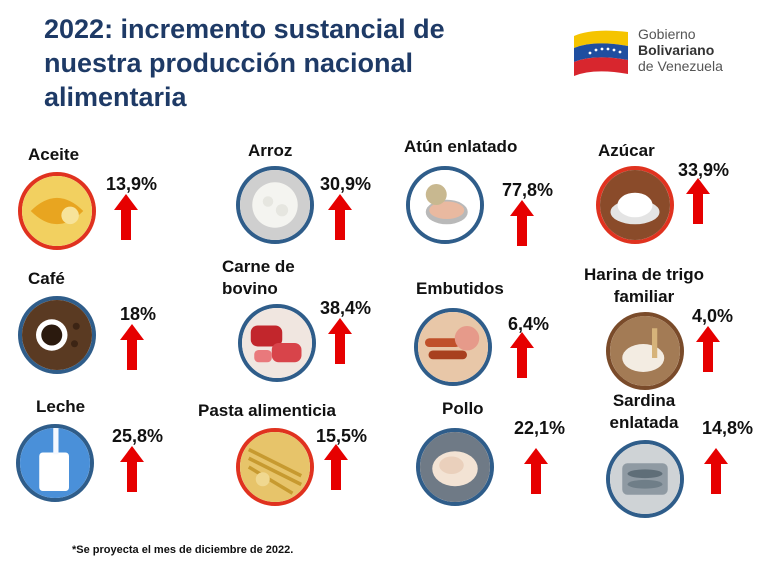  Describe the element at coordinates (275, 205) in the screenshot. I see `arroz-image` at that location.